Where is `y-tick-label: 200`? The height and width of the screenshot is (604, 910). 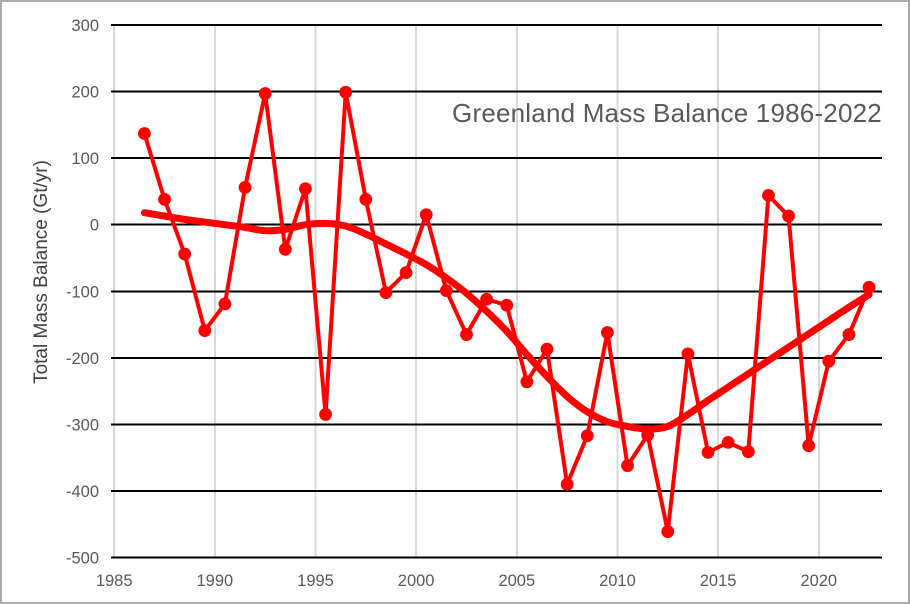
y-tick-label: 200 is located at coordinates (85, 93).